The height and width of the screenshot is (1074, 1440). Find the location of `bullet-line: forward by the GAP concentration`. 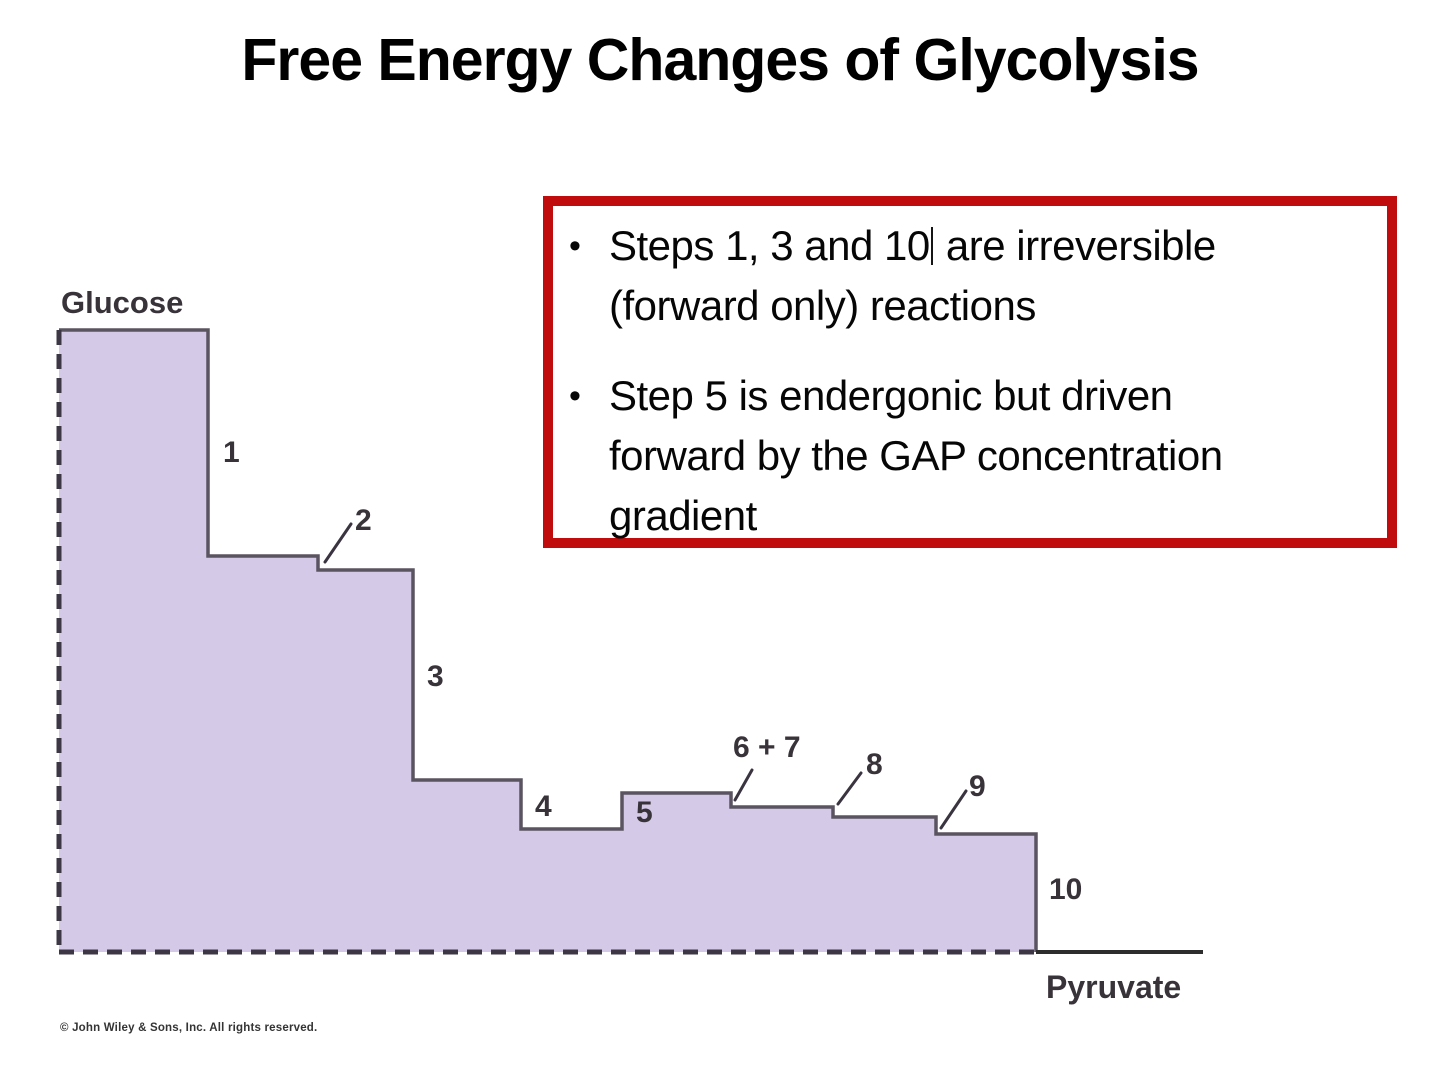

bullet-line: forward by the GAP concentration is located at coordinates (916, 455).